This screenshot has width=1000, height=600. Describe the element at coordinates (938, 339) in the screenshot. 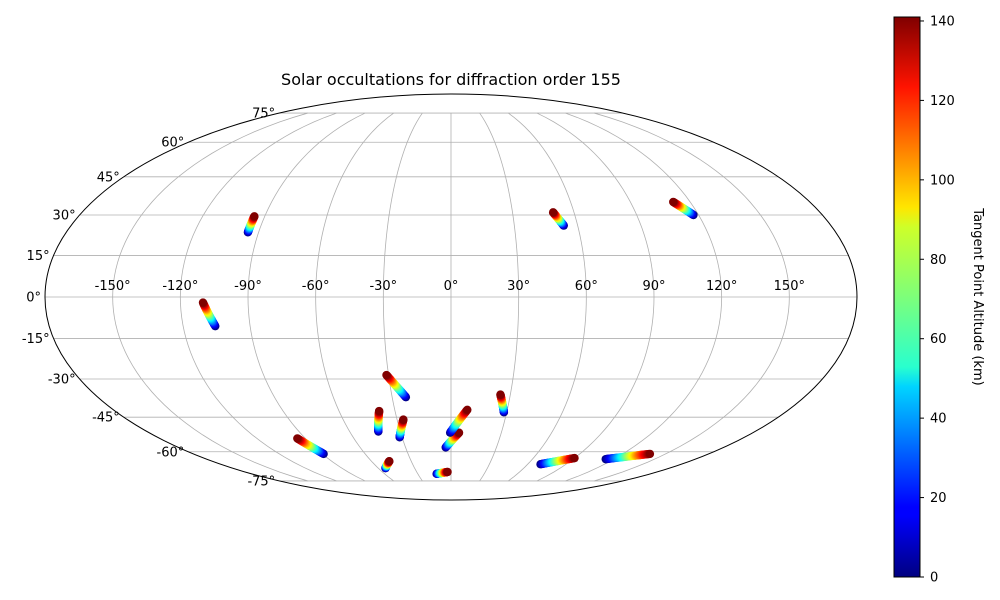

I see `colorbar-tick-label: 60` at that location.